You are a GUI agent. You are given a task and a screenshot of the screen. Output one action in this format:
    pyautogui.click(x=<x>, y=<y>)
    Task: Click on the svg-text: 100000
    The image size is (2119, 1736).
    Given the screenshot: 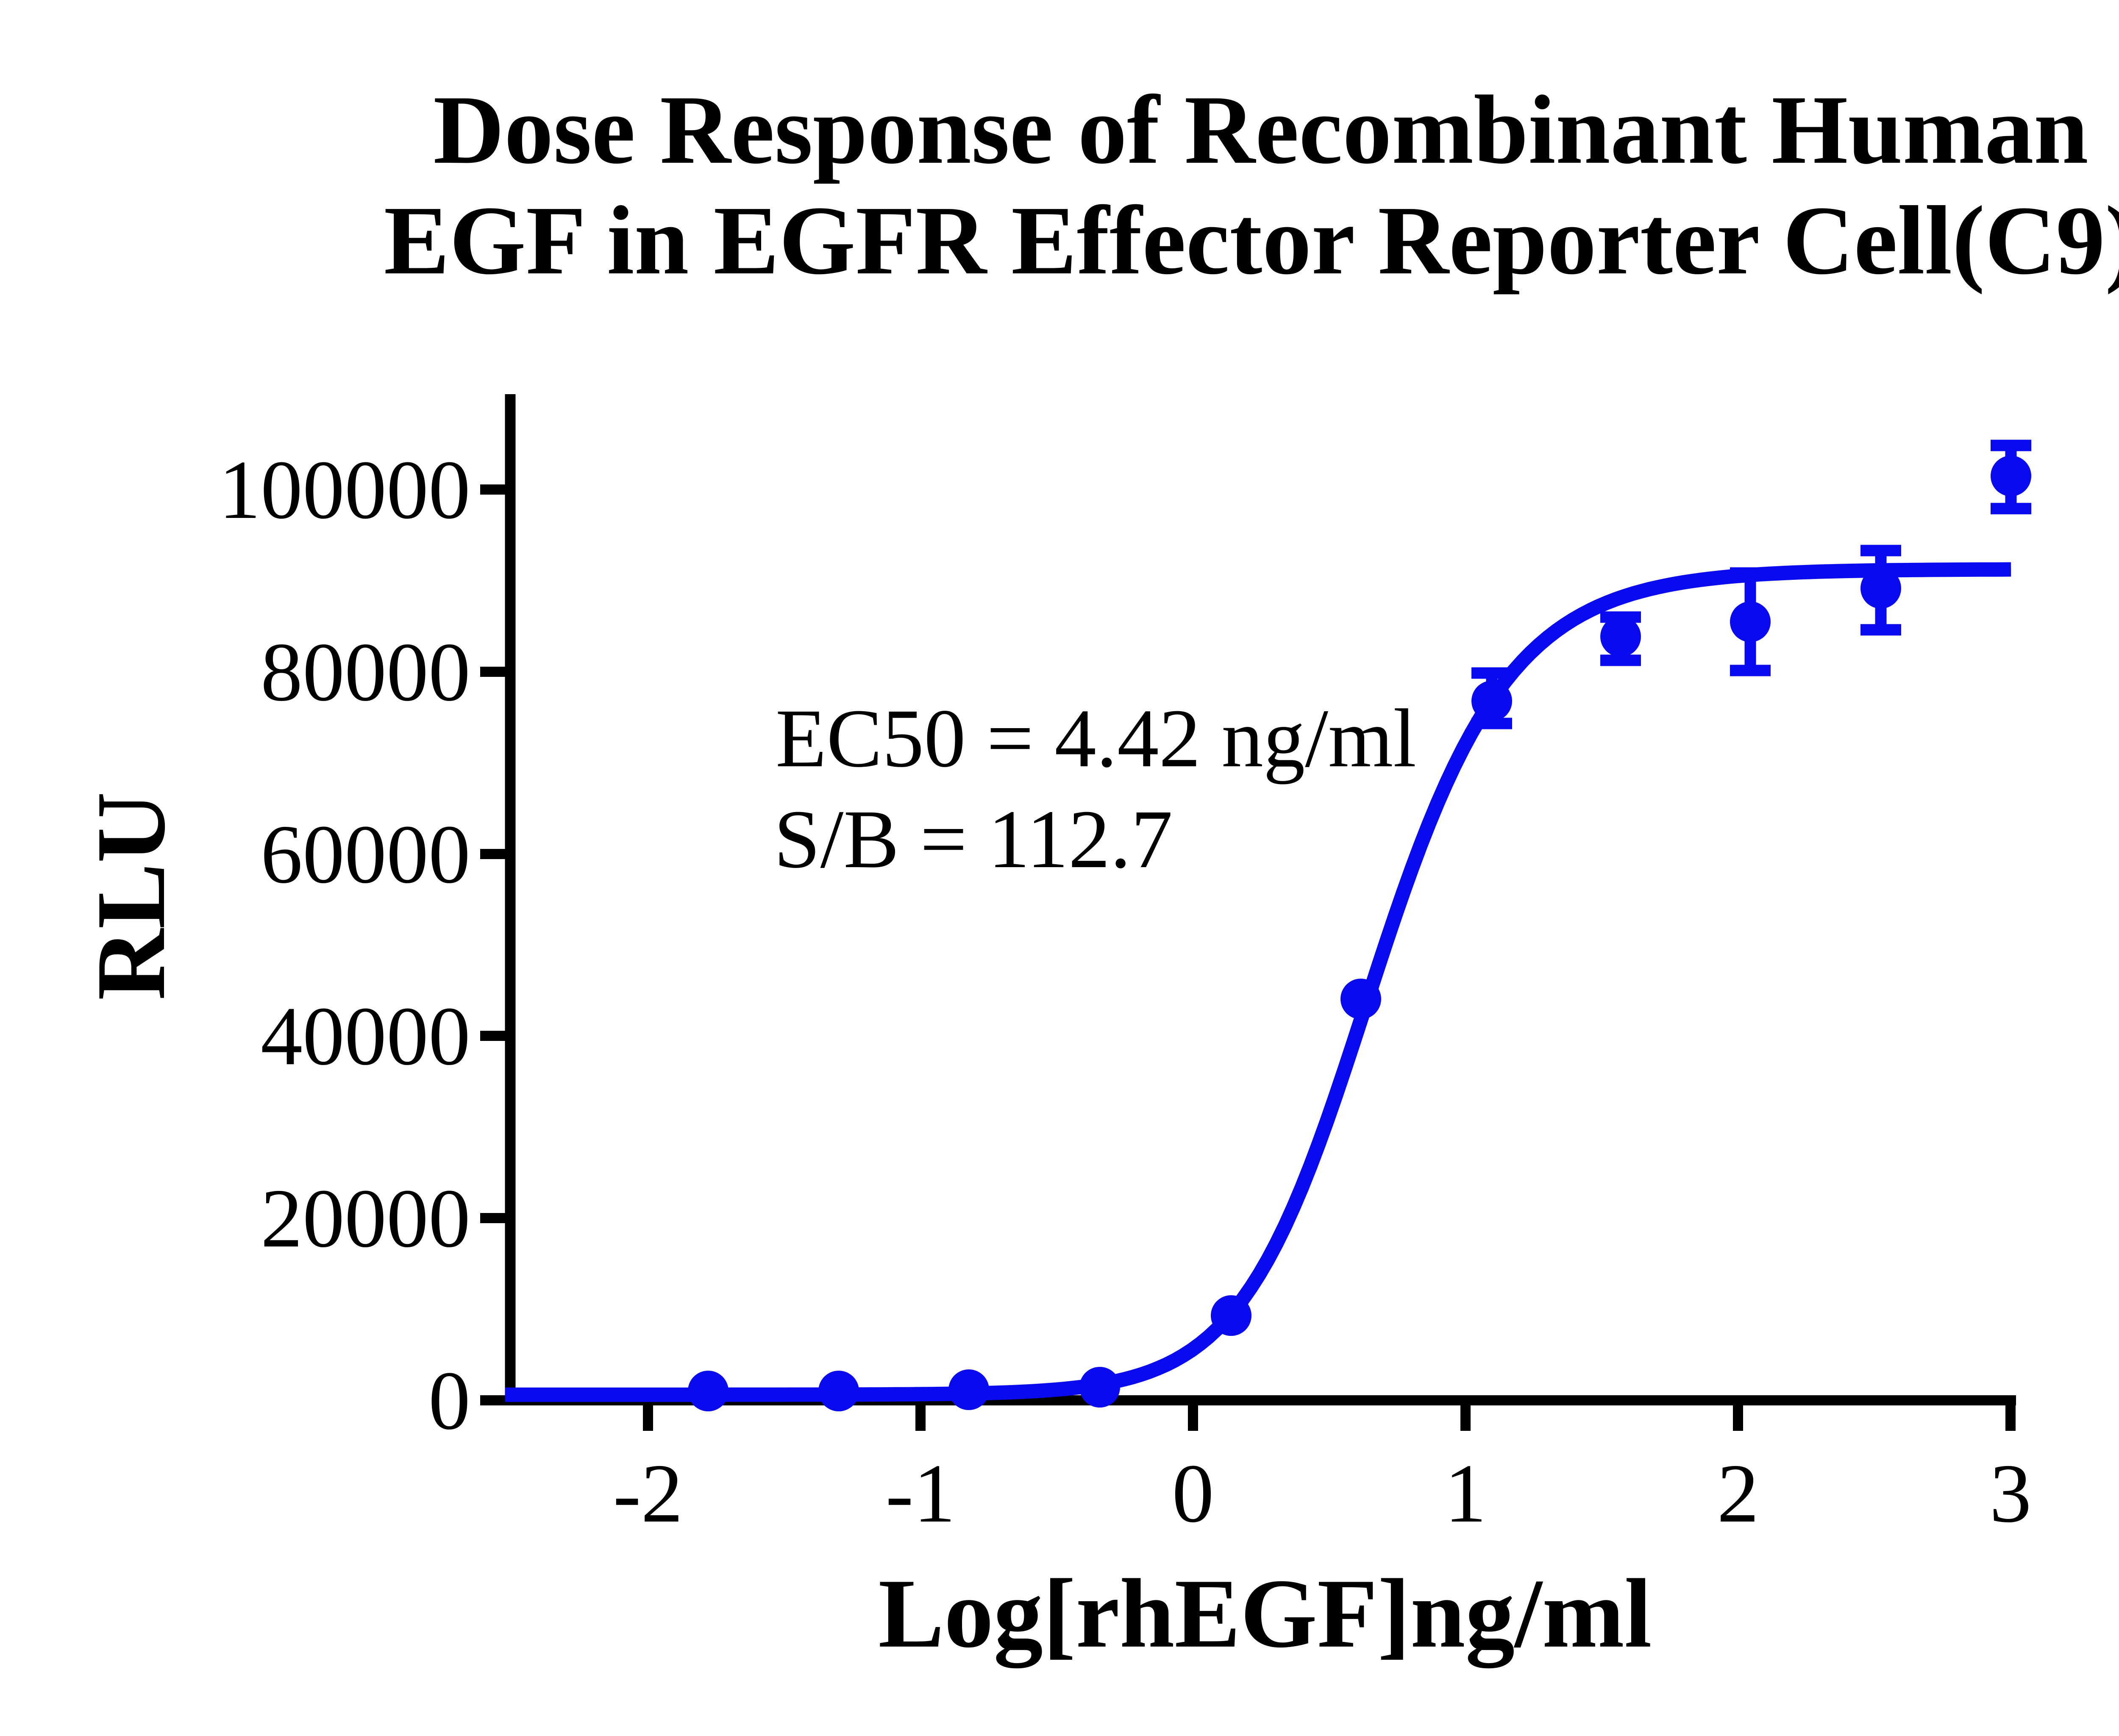 What is the action you would take?
    pyautogui.click(x=344, y=489)
    